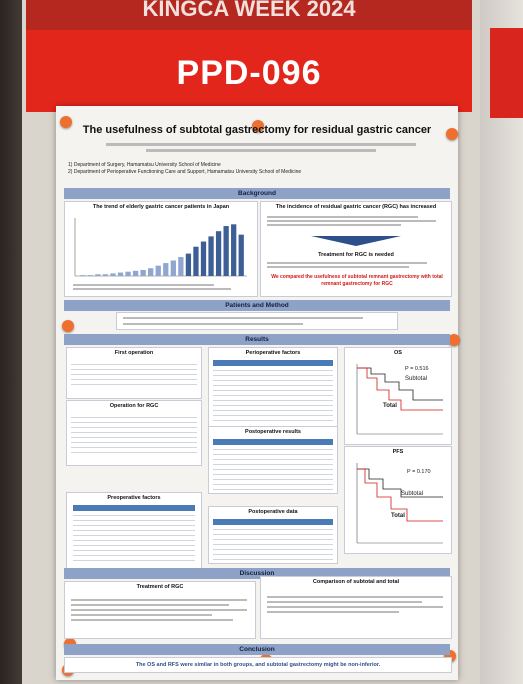 This screenshot has height=684, width=523. I want to click on pfs-subtotal-line, so click(400, 483).